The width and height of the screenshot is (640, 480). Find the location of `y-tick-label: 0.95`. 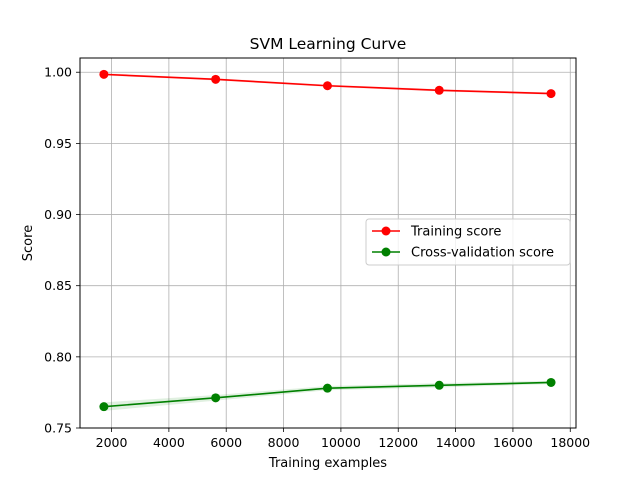

y-tick-label: 0.95 is located at coordinates (58, 143).